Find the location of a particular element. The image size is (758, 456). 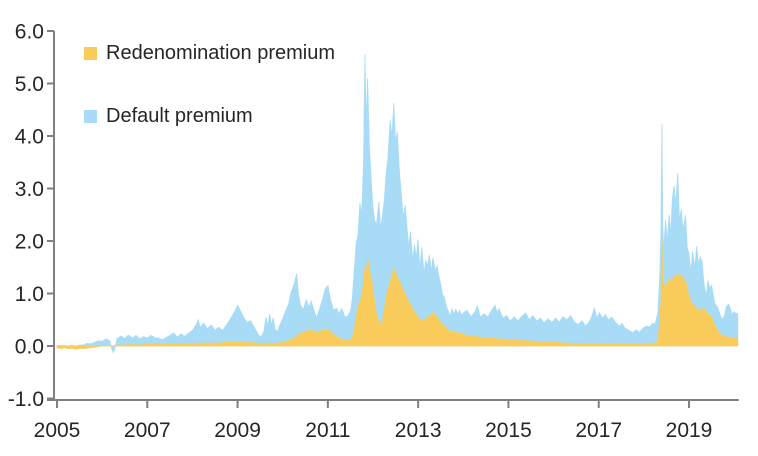

x-tick-label: 2013 is located at coordinates (418, 430).